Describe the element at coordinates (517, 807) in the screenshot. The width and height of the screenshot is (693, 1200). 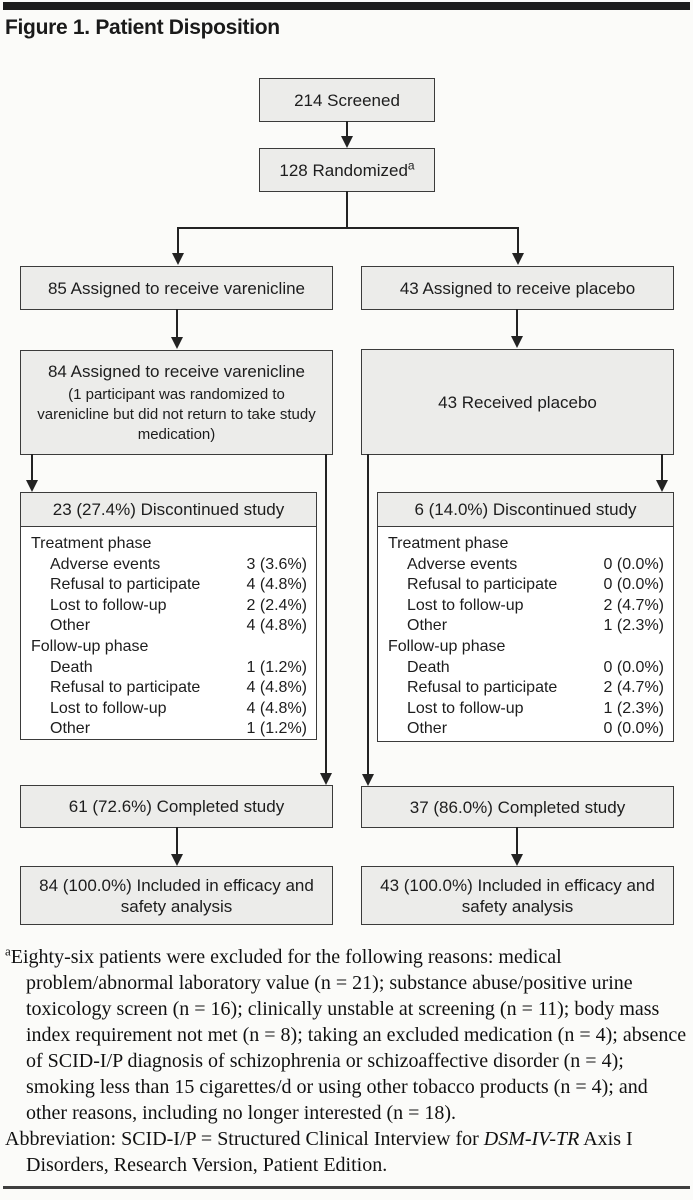
I see `placebo-completed-box: 37 (86.0%) Completed study` at that location.